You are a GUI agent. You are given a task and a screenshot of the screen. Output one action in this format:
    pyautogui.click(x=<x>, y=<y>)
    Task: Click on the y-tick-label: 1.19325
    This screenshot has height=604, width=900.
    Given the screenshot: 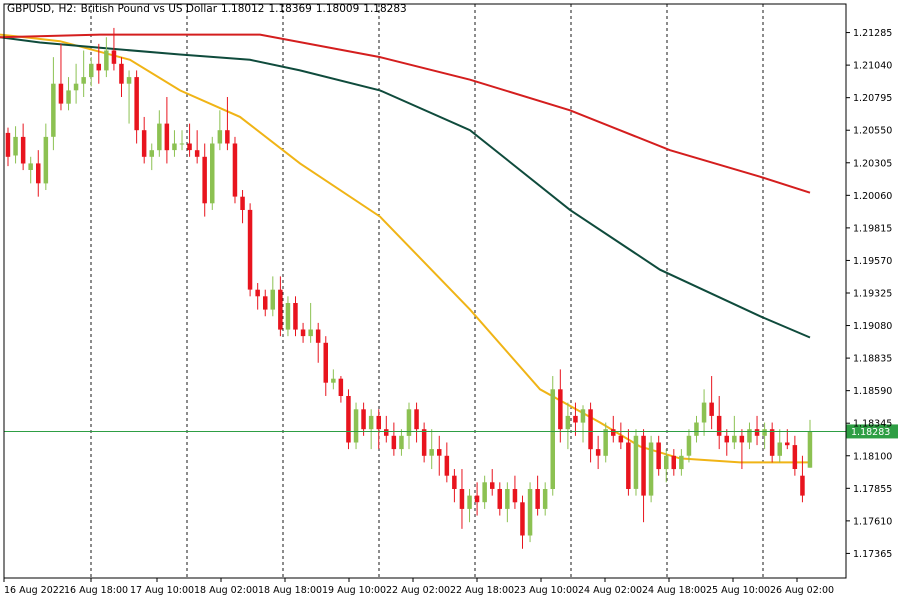 What is the action you would take?
    pyautogui.click(x=872, y=293)
    